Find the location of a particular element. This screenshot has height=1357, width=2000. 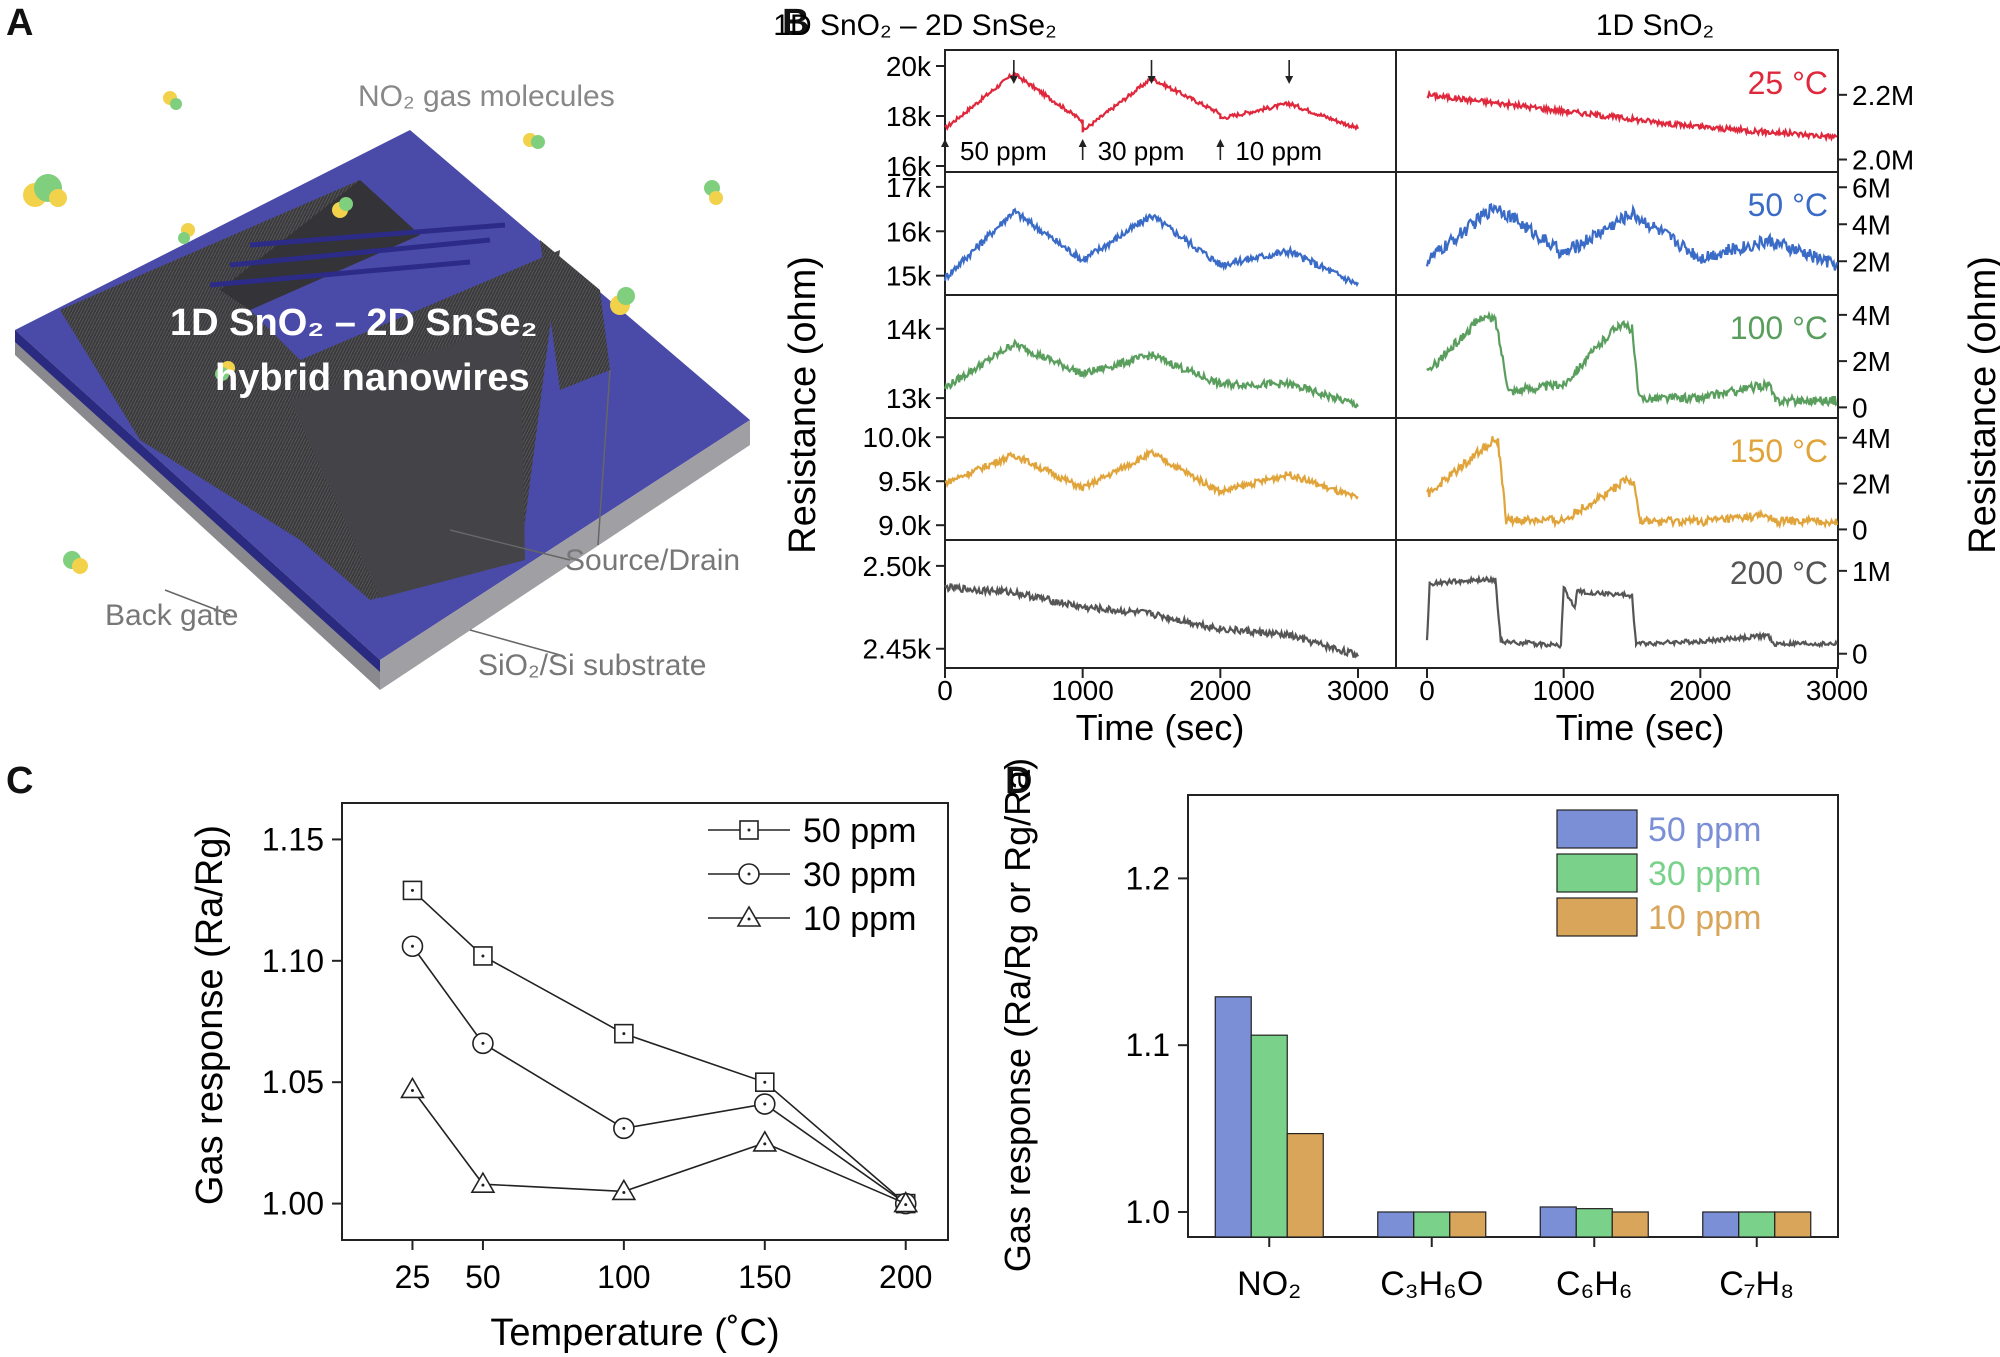

c-xtick-label: 150 is located at coordinates (764, 1277).